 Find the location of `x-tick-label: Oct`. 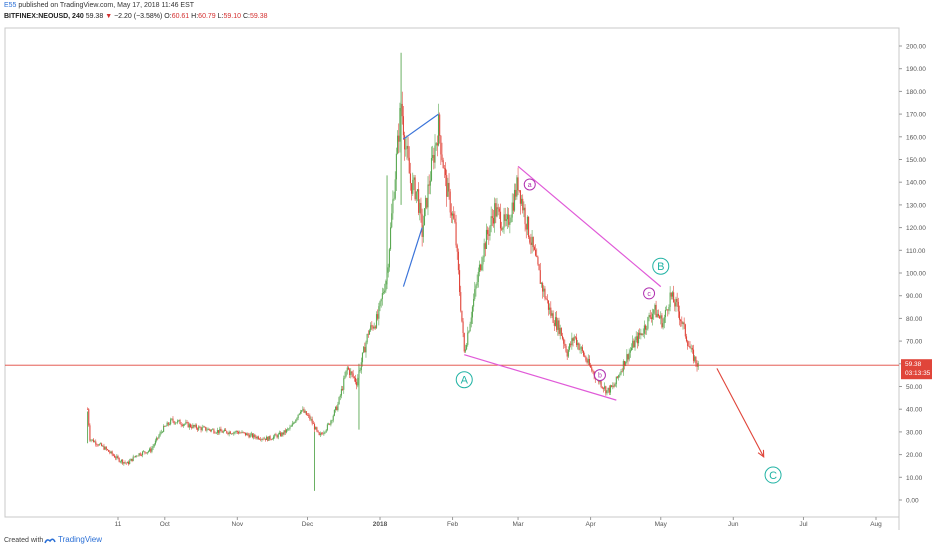

x-tick-label: Oct is located at coordinates (165, 524).